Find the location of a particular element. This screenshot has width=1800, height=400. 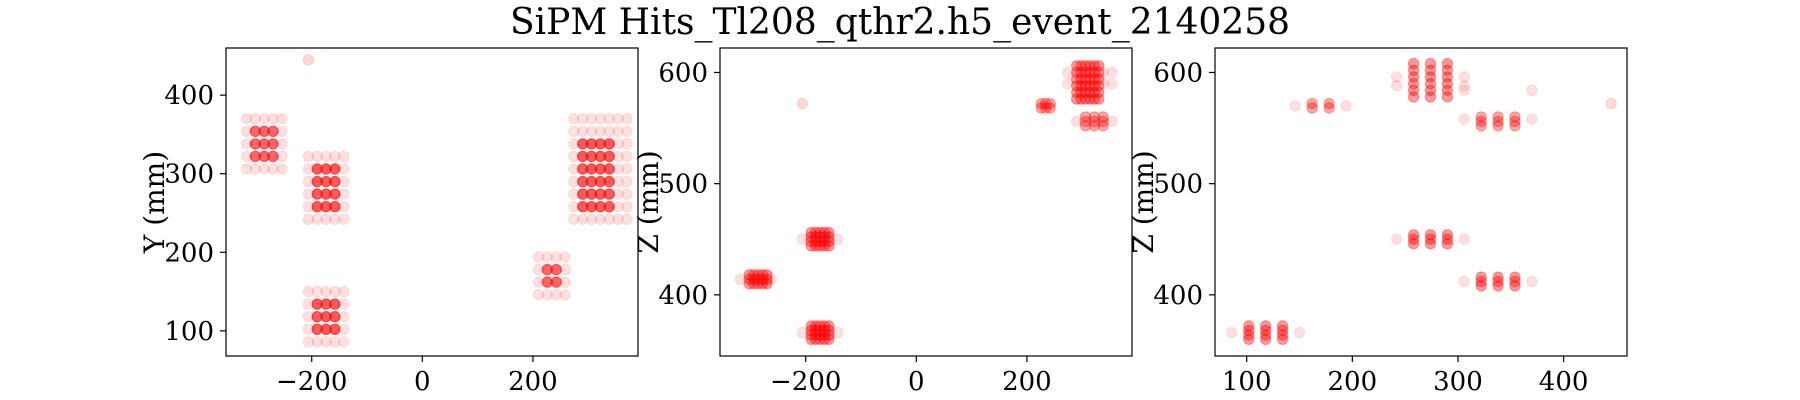

y-tick-label: 100 is located at coordinates (189, 332).